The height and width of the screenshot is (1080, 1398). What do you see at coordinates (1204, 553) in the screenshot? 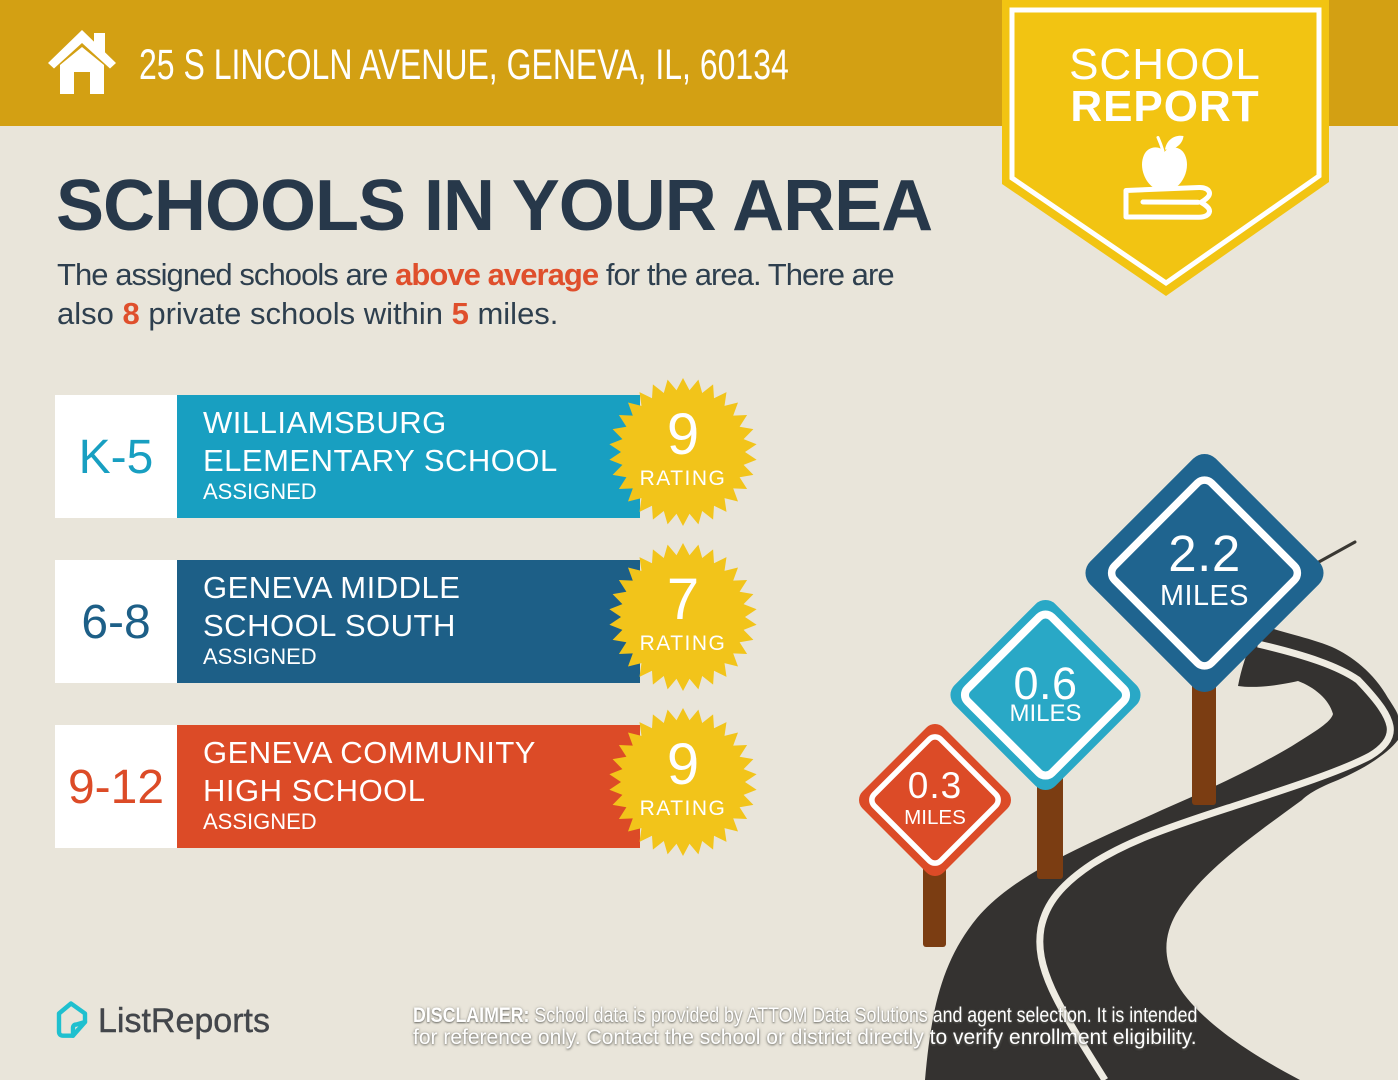
I see `svg-text: 2.2` at bounding box center [1204, 553].